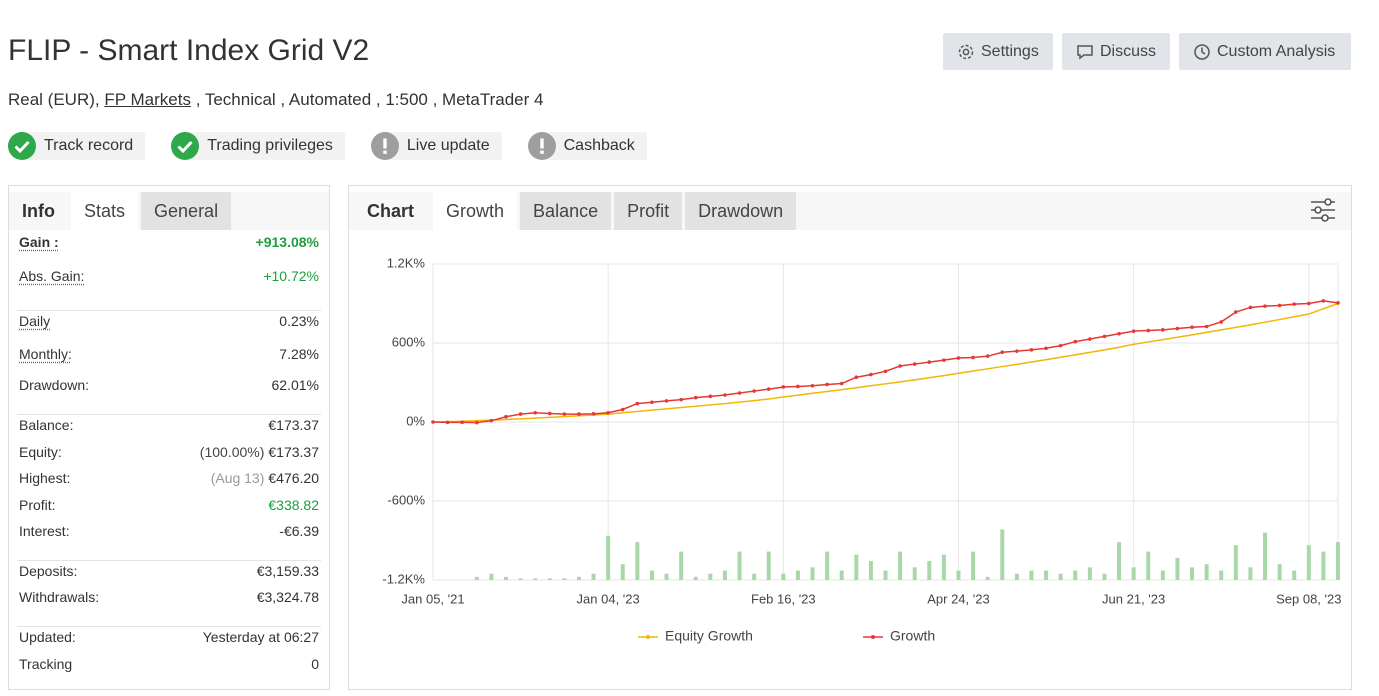 The height and width of the screenshot is (696, 1379). I want to click on chart-tab: Balance, so click(566, 211).